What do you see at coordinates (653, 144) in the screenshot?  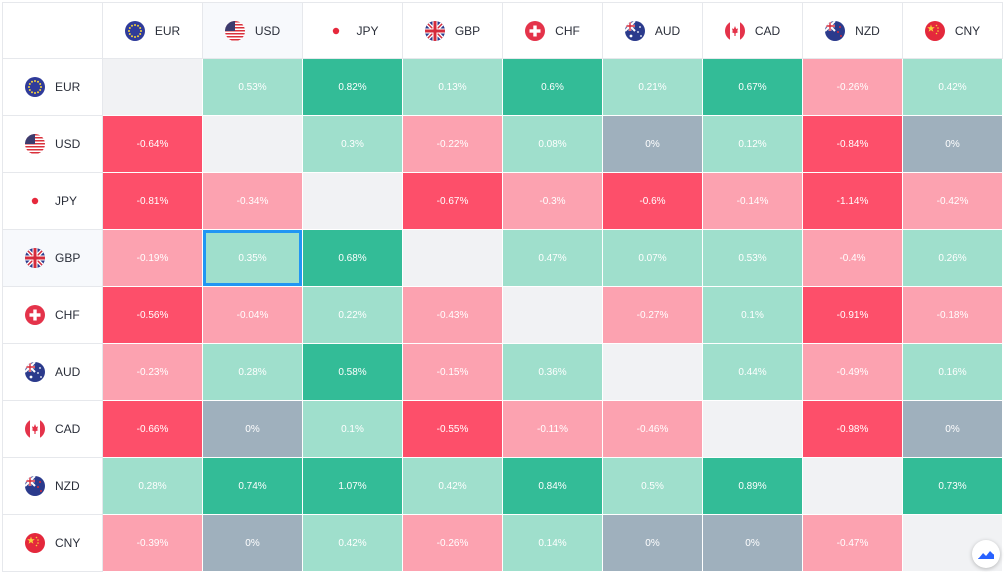 I see `rate-cell-usd-aud: 0%` at bounding box center [653, 144].